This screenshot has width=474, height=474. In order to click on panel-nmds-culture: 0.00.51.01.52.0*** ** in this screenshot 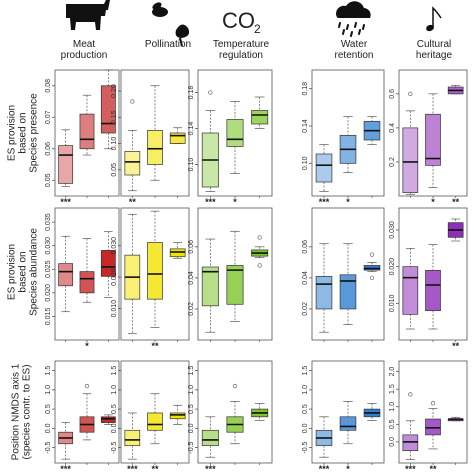, I will do `click(428, 417)`.